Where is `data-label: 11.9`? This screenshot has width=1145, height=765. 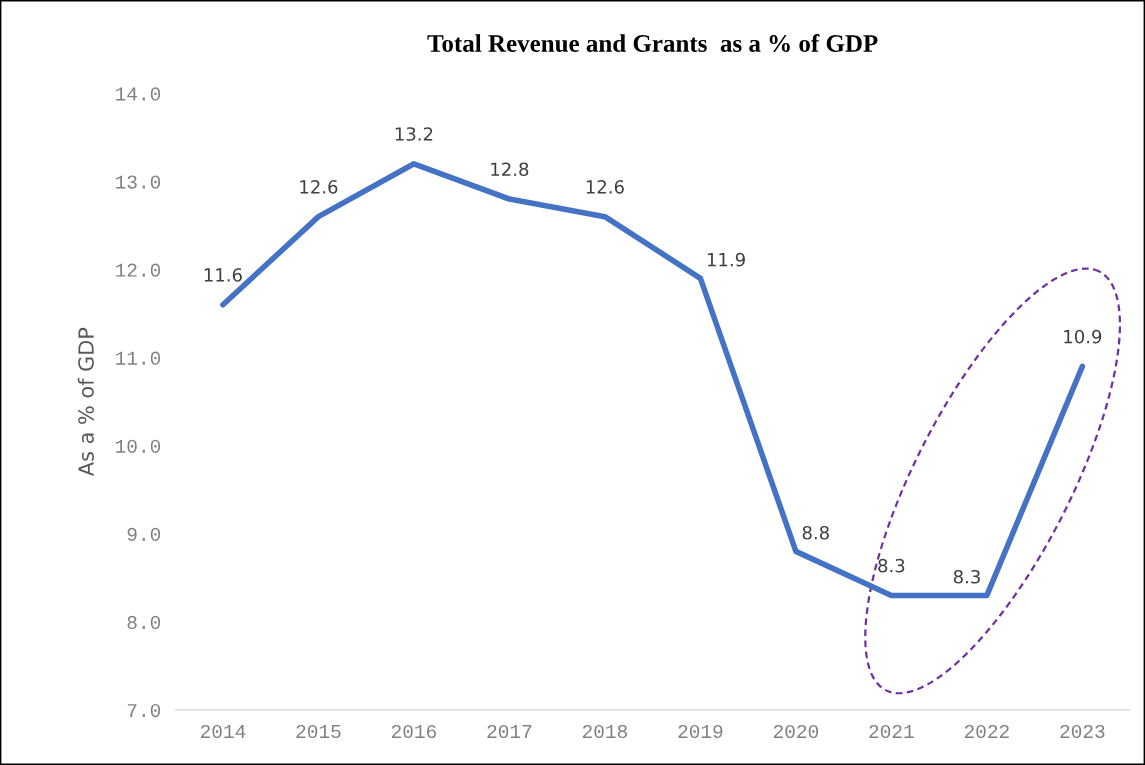
data-label: 11.9 is located at coordinates (726, 259).